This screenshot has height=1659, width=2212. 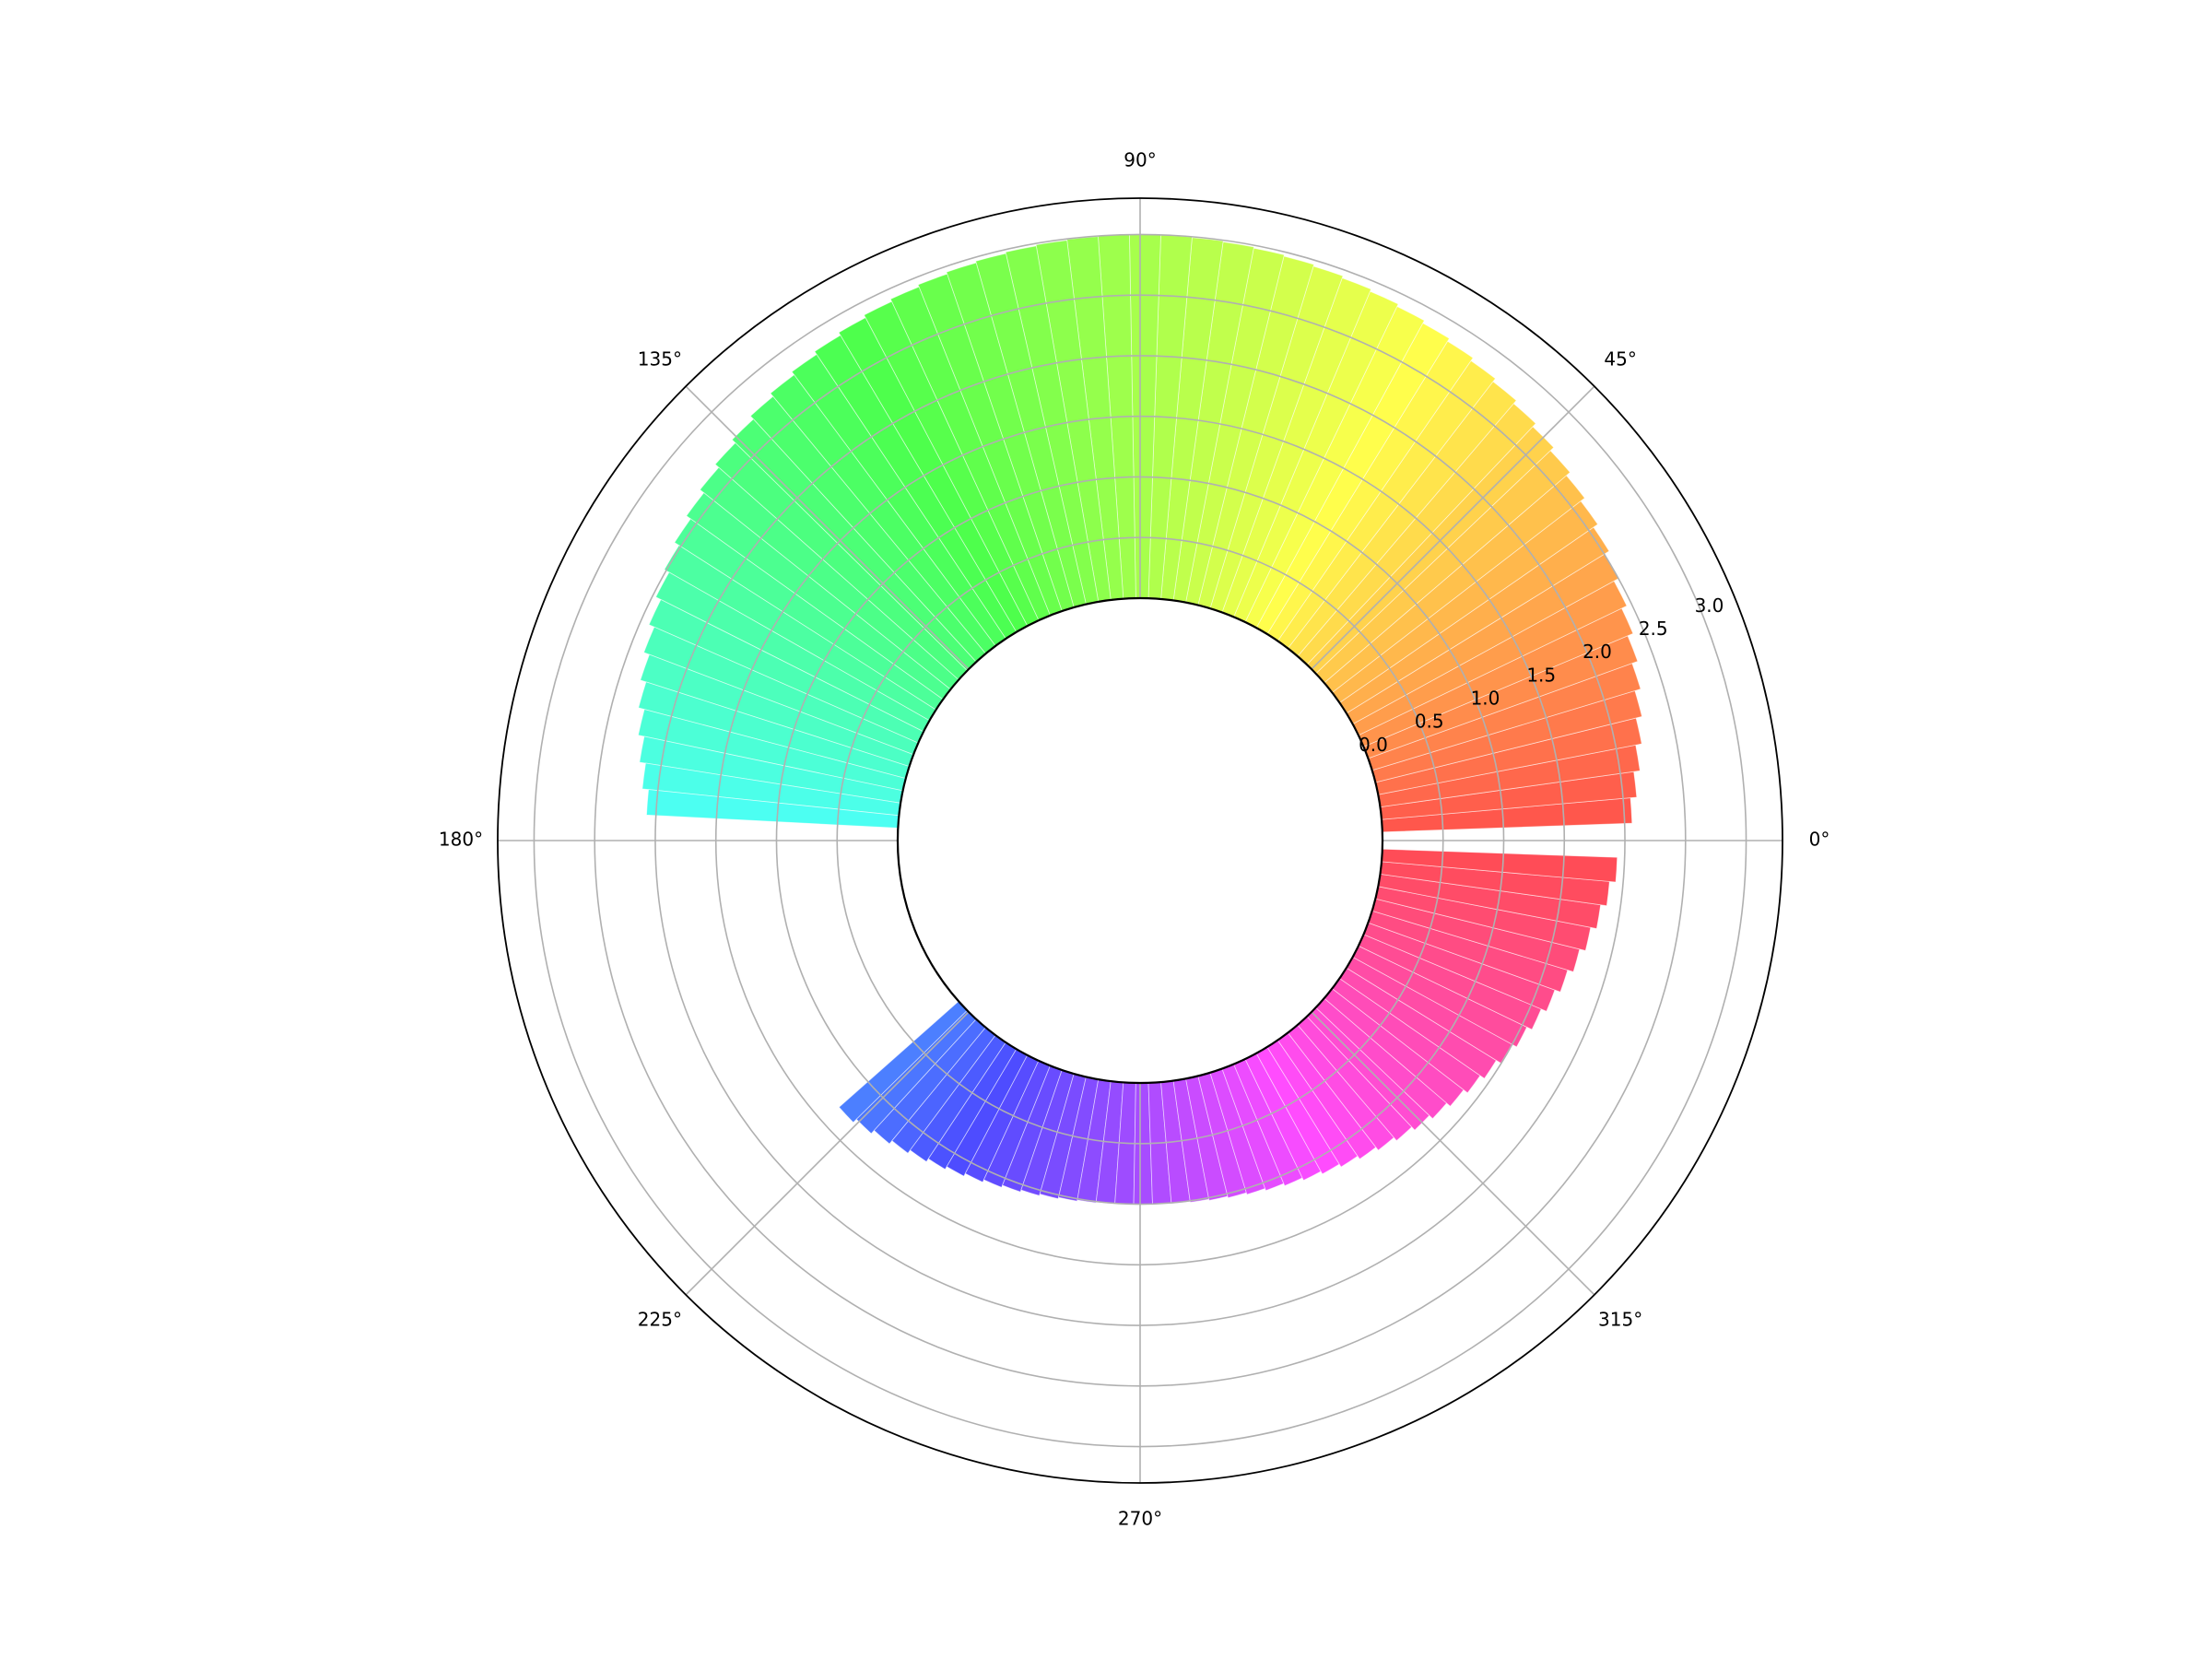 What do you see at coordinates (660, 358) in the screenshot?
I see `angle-tick-label: 135°` at bounding box center [660, 358].